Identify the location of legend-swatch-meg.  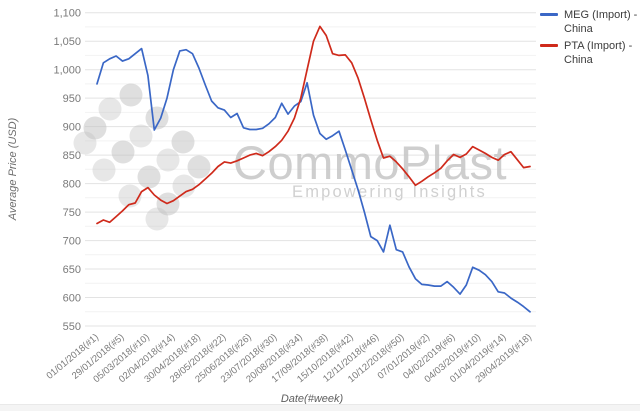
(549, 14).